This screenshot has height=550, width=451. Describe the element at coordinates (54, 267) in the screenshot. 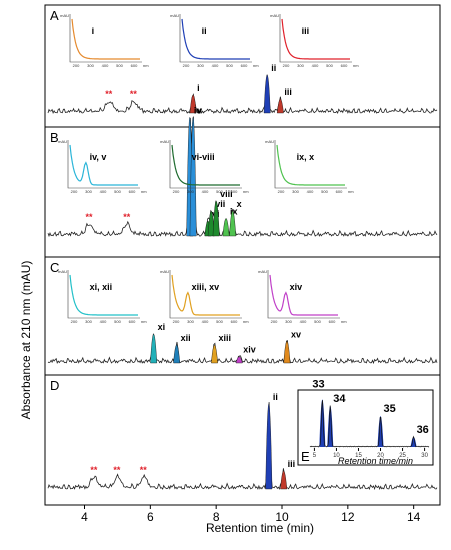

I see `panel-label: C` at that location.